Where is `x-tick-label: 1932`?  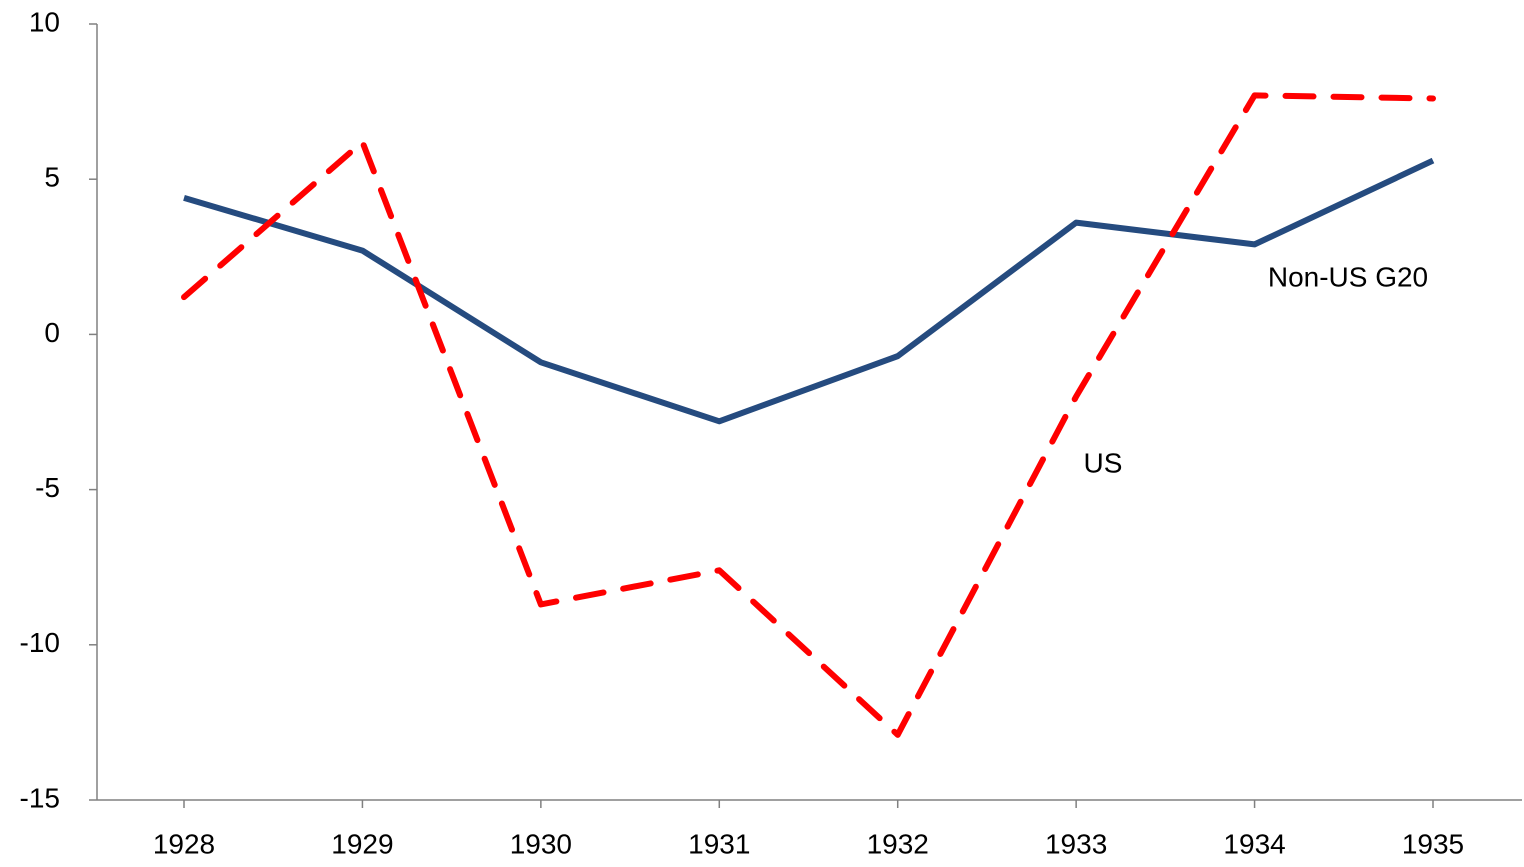 x-tick-label: 1932 is located at coordinates (898, 843).